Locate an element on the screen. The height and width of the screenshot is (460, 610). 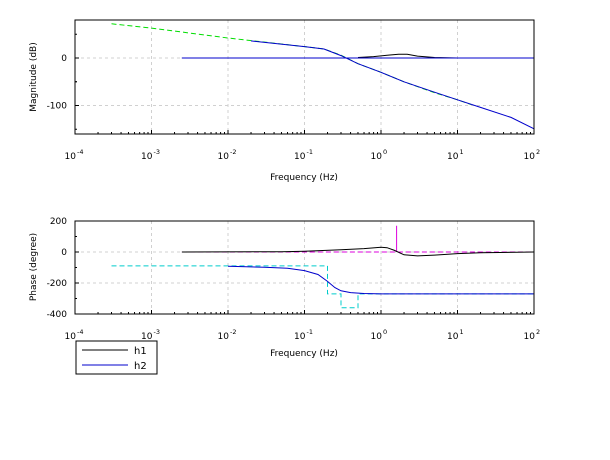
legend-box is located at coordinates (116, 357).